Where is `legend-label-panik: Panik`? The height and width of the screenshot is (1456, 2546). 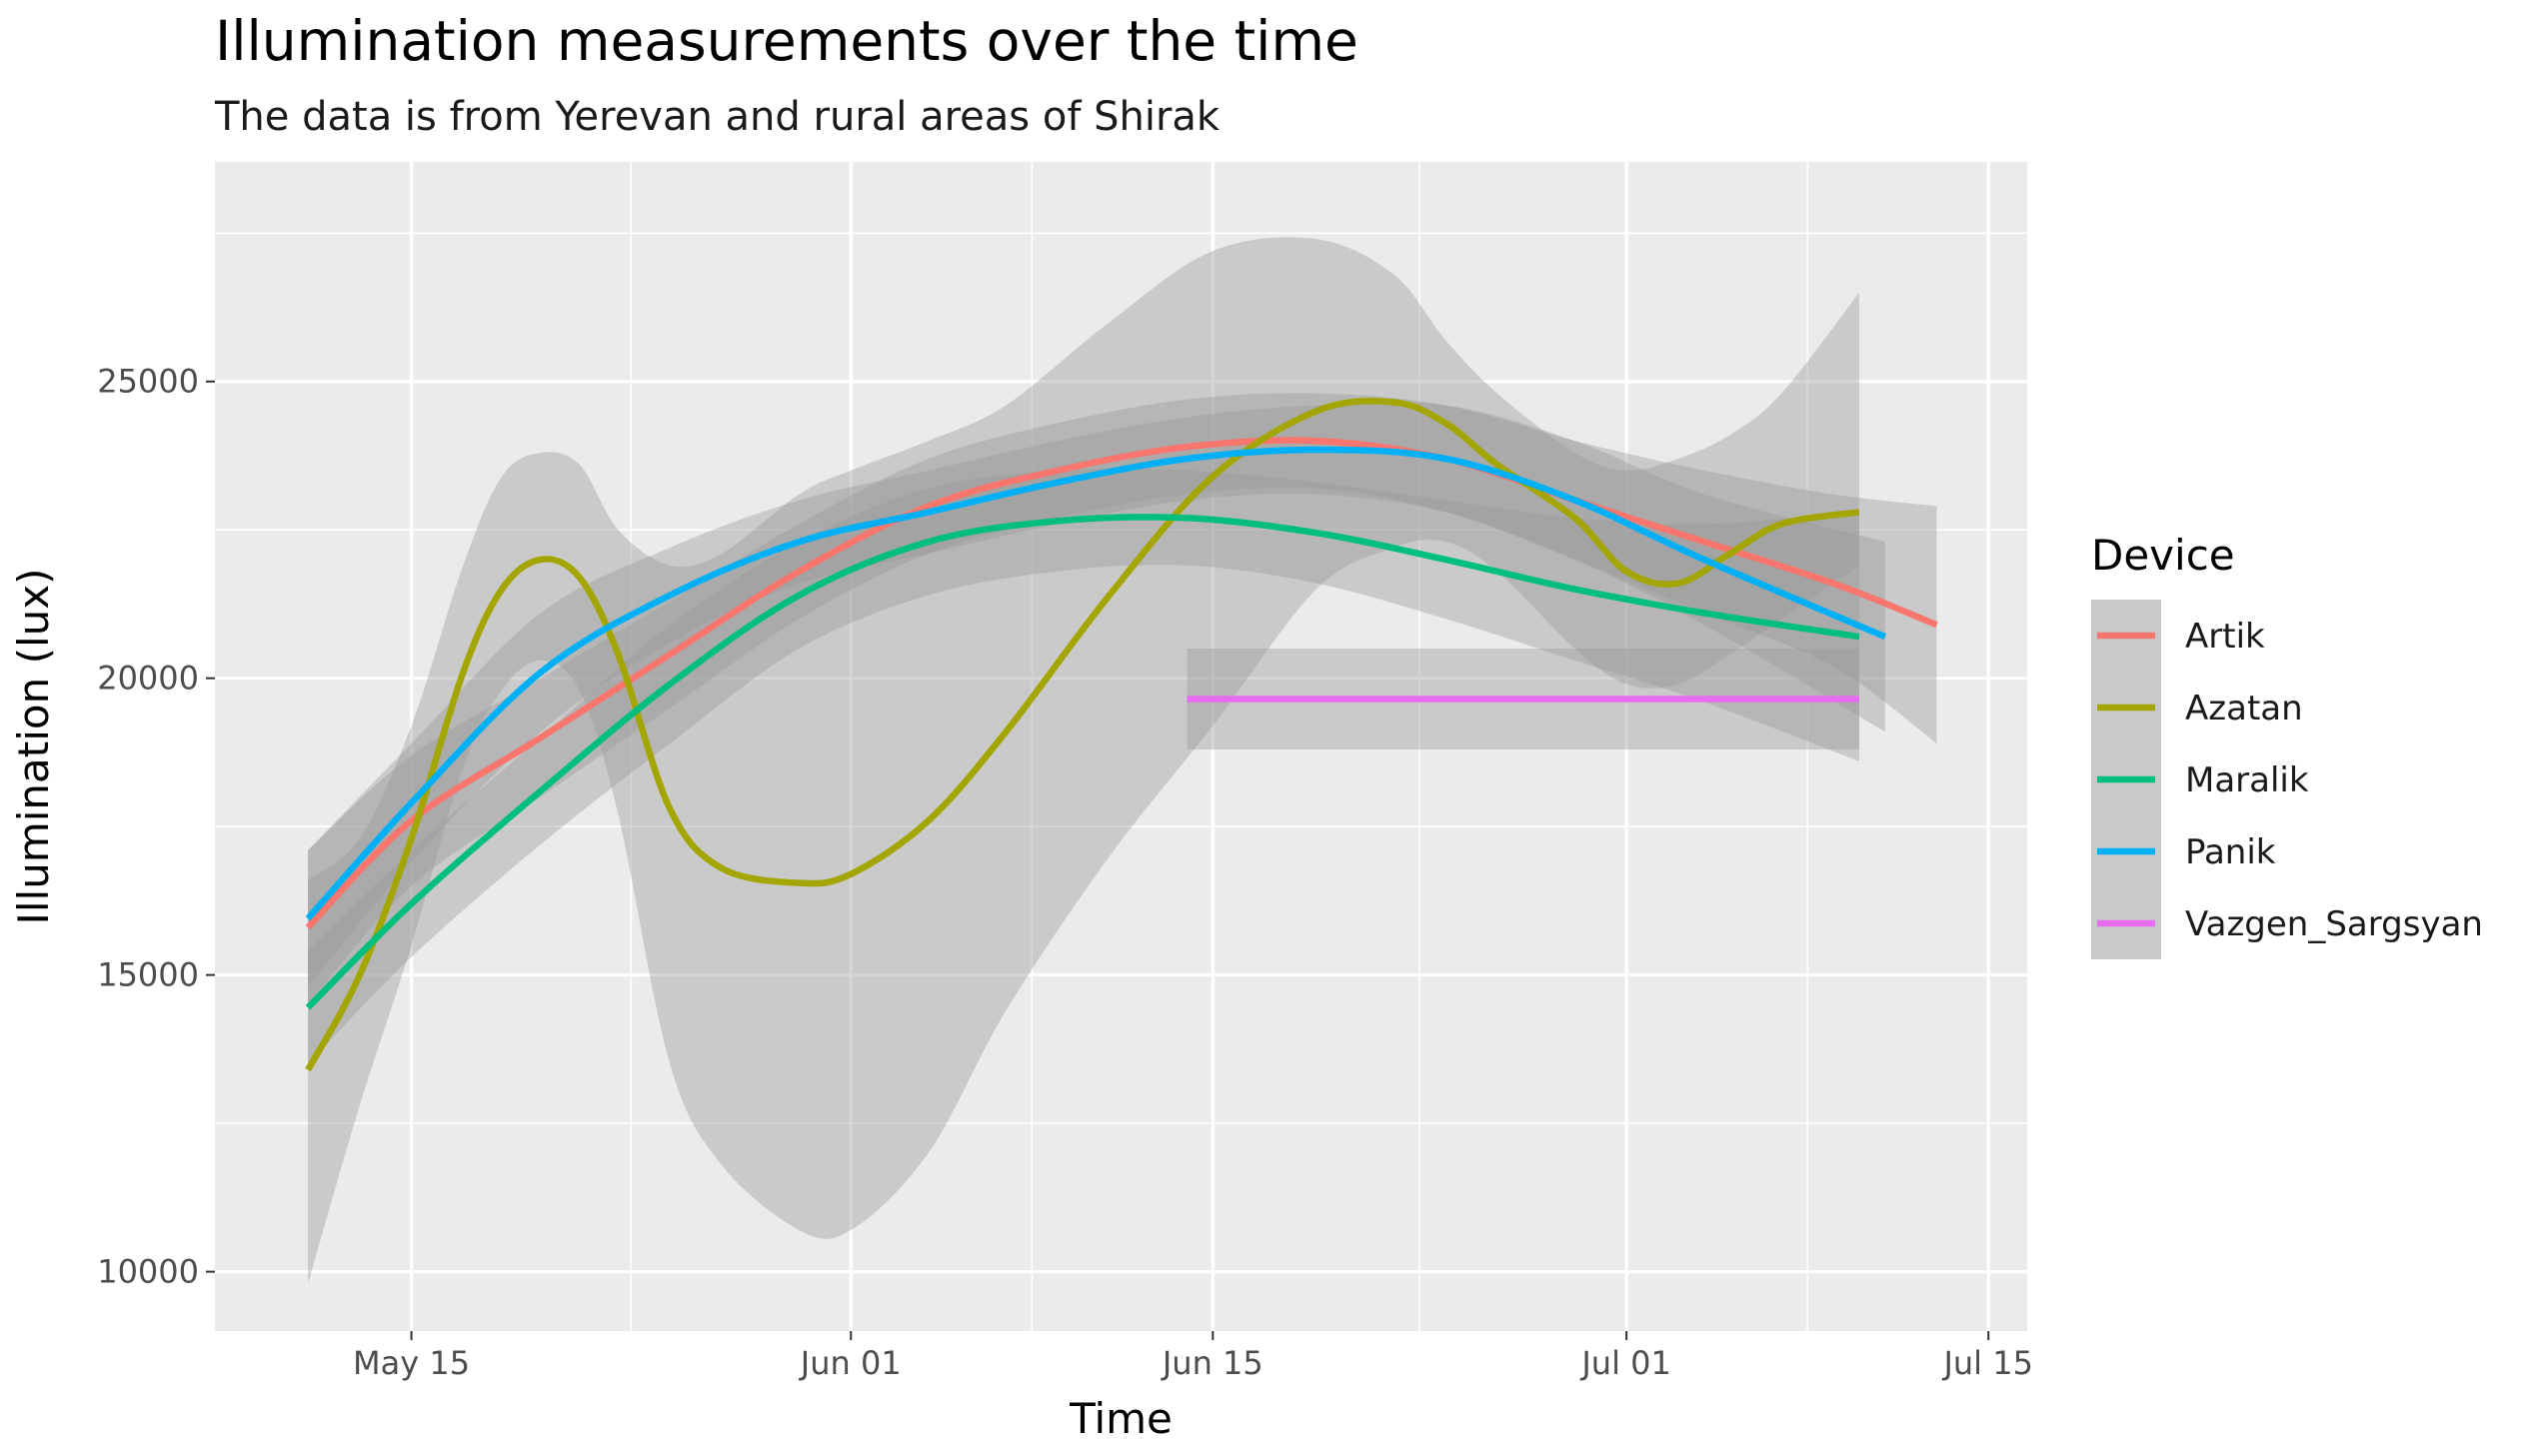 legend-label-panik: Panik is located at coordinates (2230, 852).